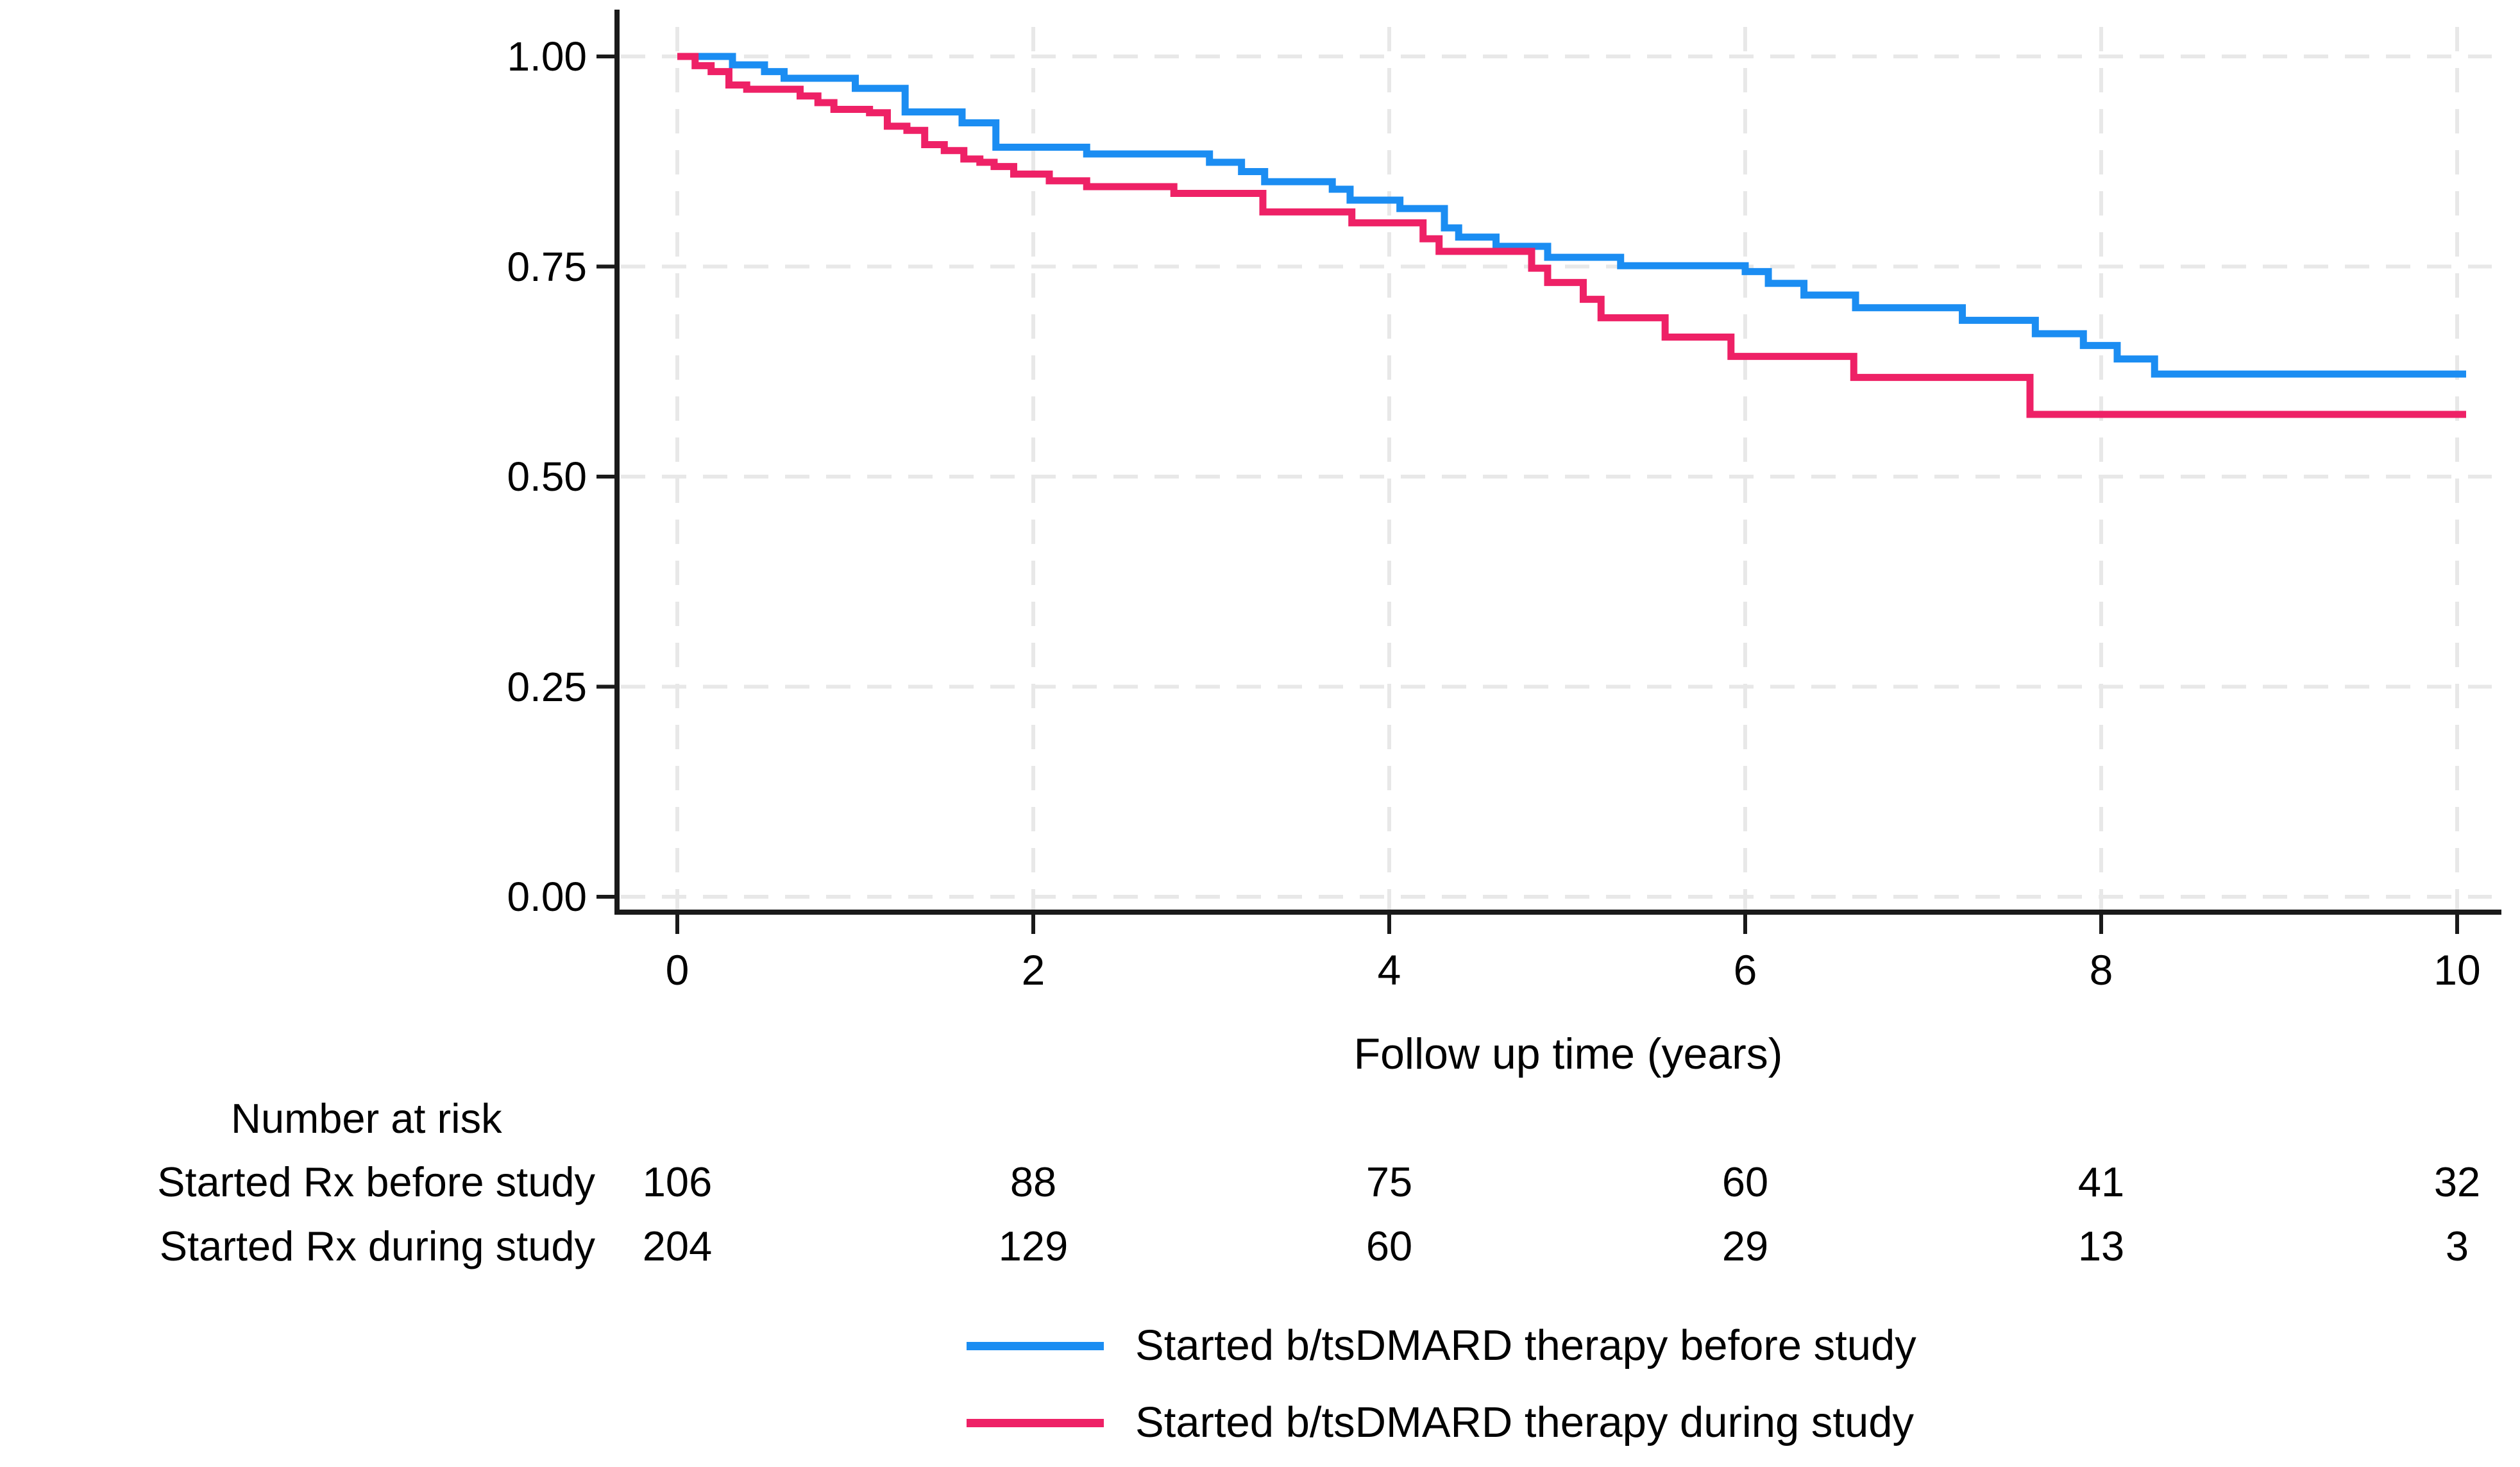 This screenshot has width=2520, height=1467. What do you see at coordinates (678, 1181) in the screenshot?
I see `risk-value: 106` at bounding box center [678, 1181].